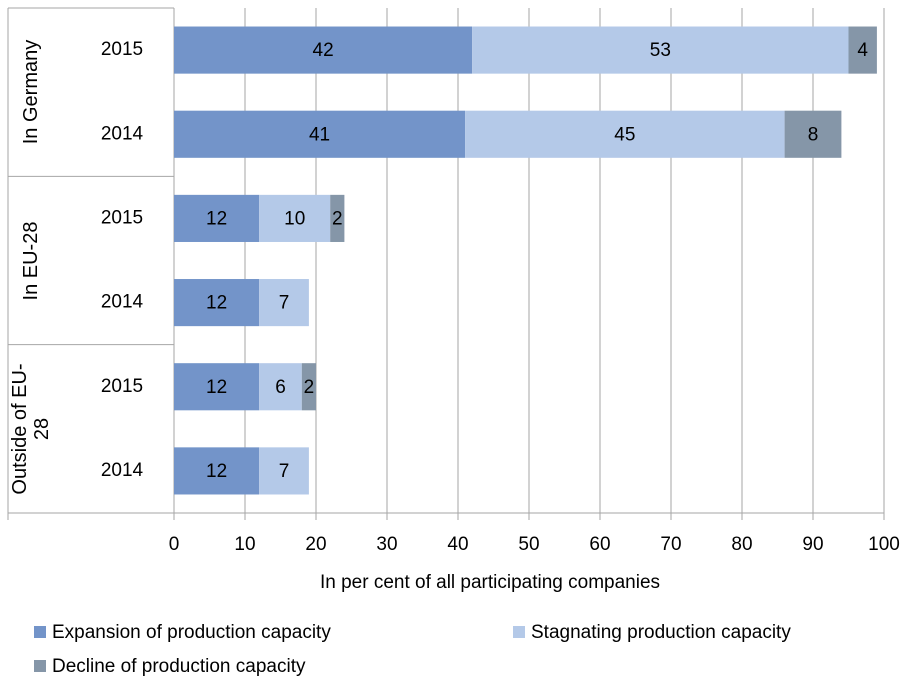 This screenshot has height=682, width=910. I want to click on data-label: 53, so click(660, 50).